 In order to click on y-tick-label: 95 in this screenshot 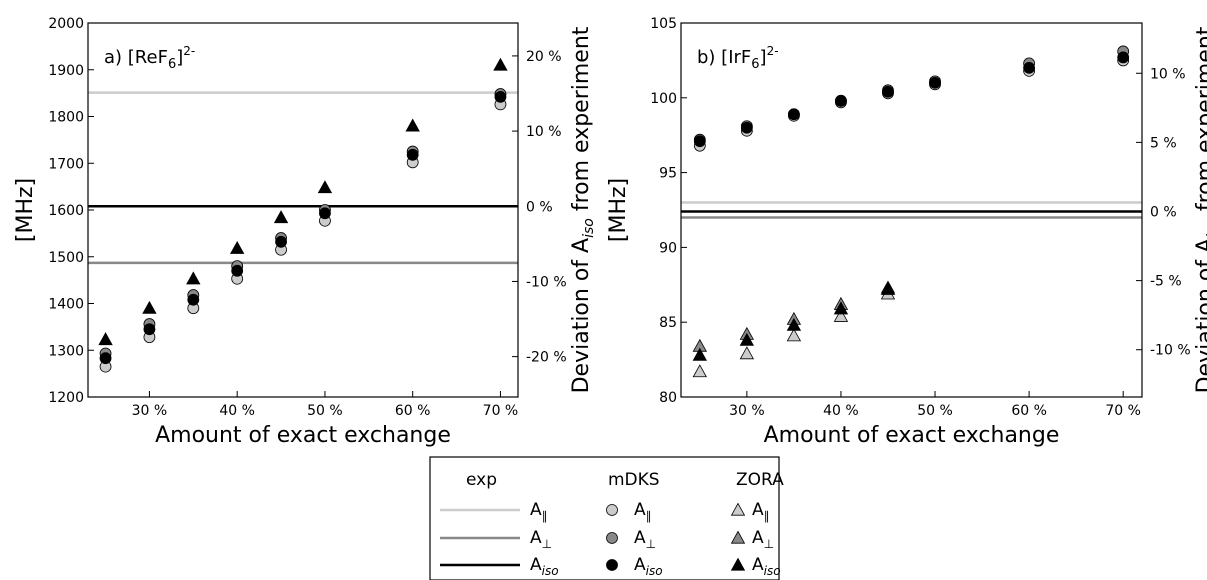, I will do `click(668, 174)`.